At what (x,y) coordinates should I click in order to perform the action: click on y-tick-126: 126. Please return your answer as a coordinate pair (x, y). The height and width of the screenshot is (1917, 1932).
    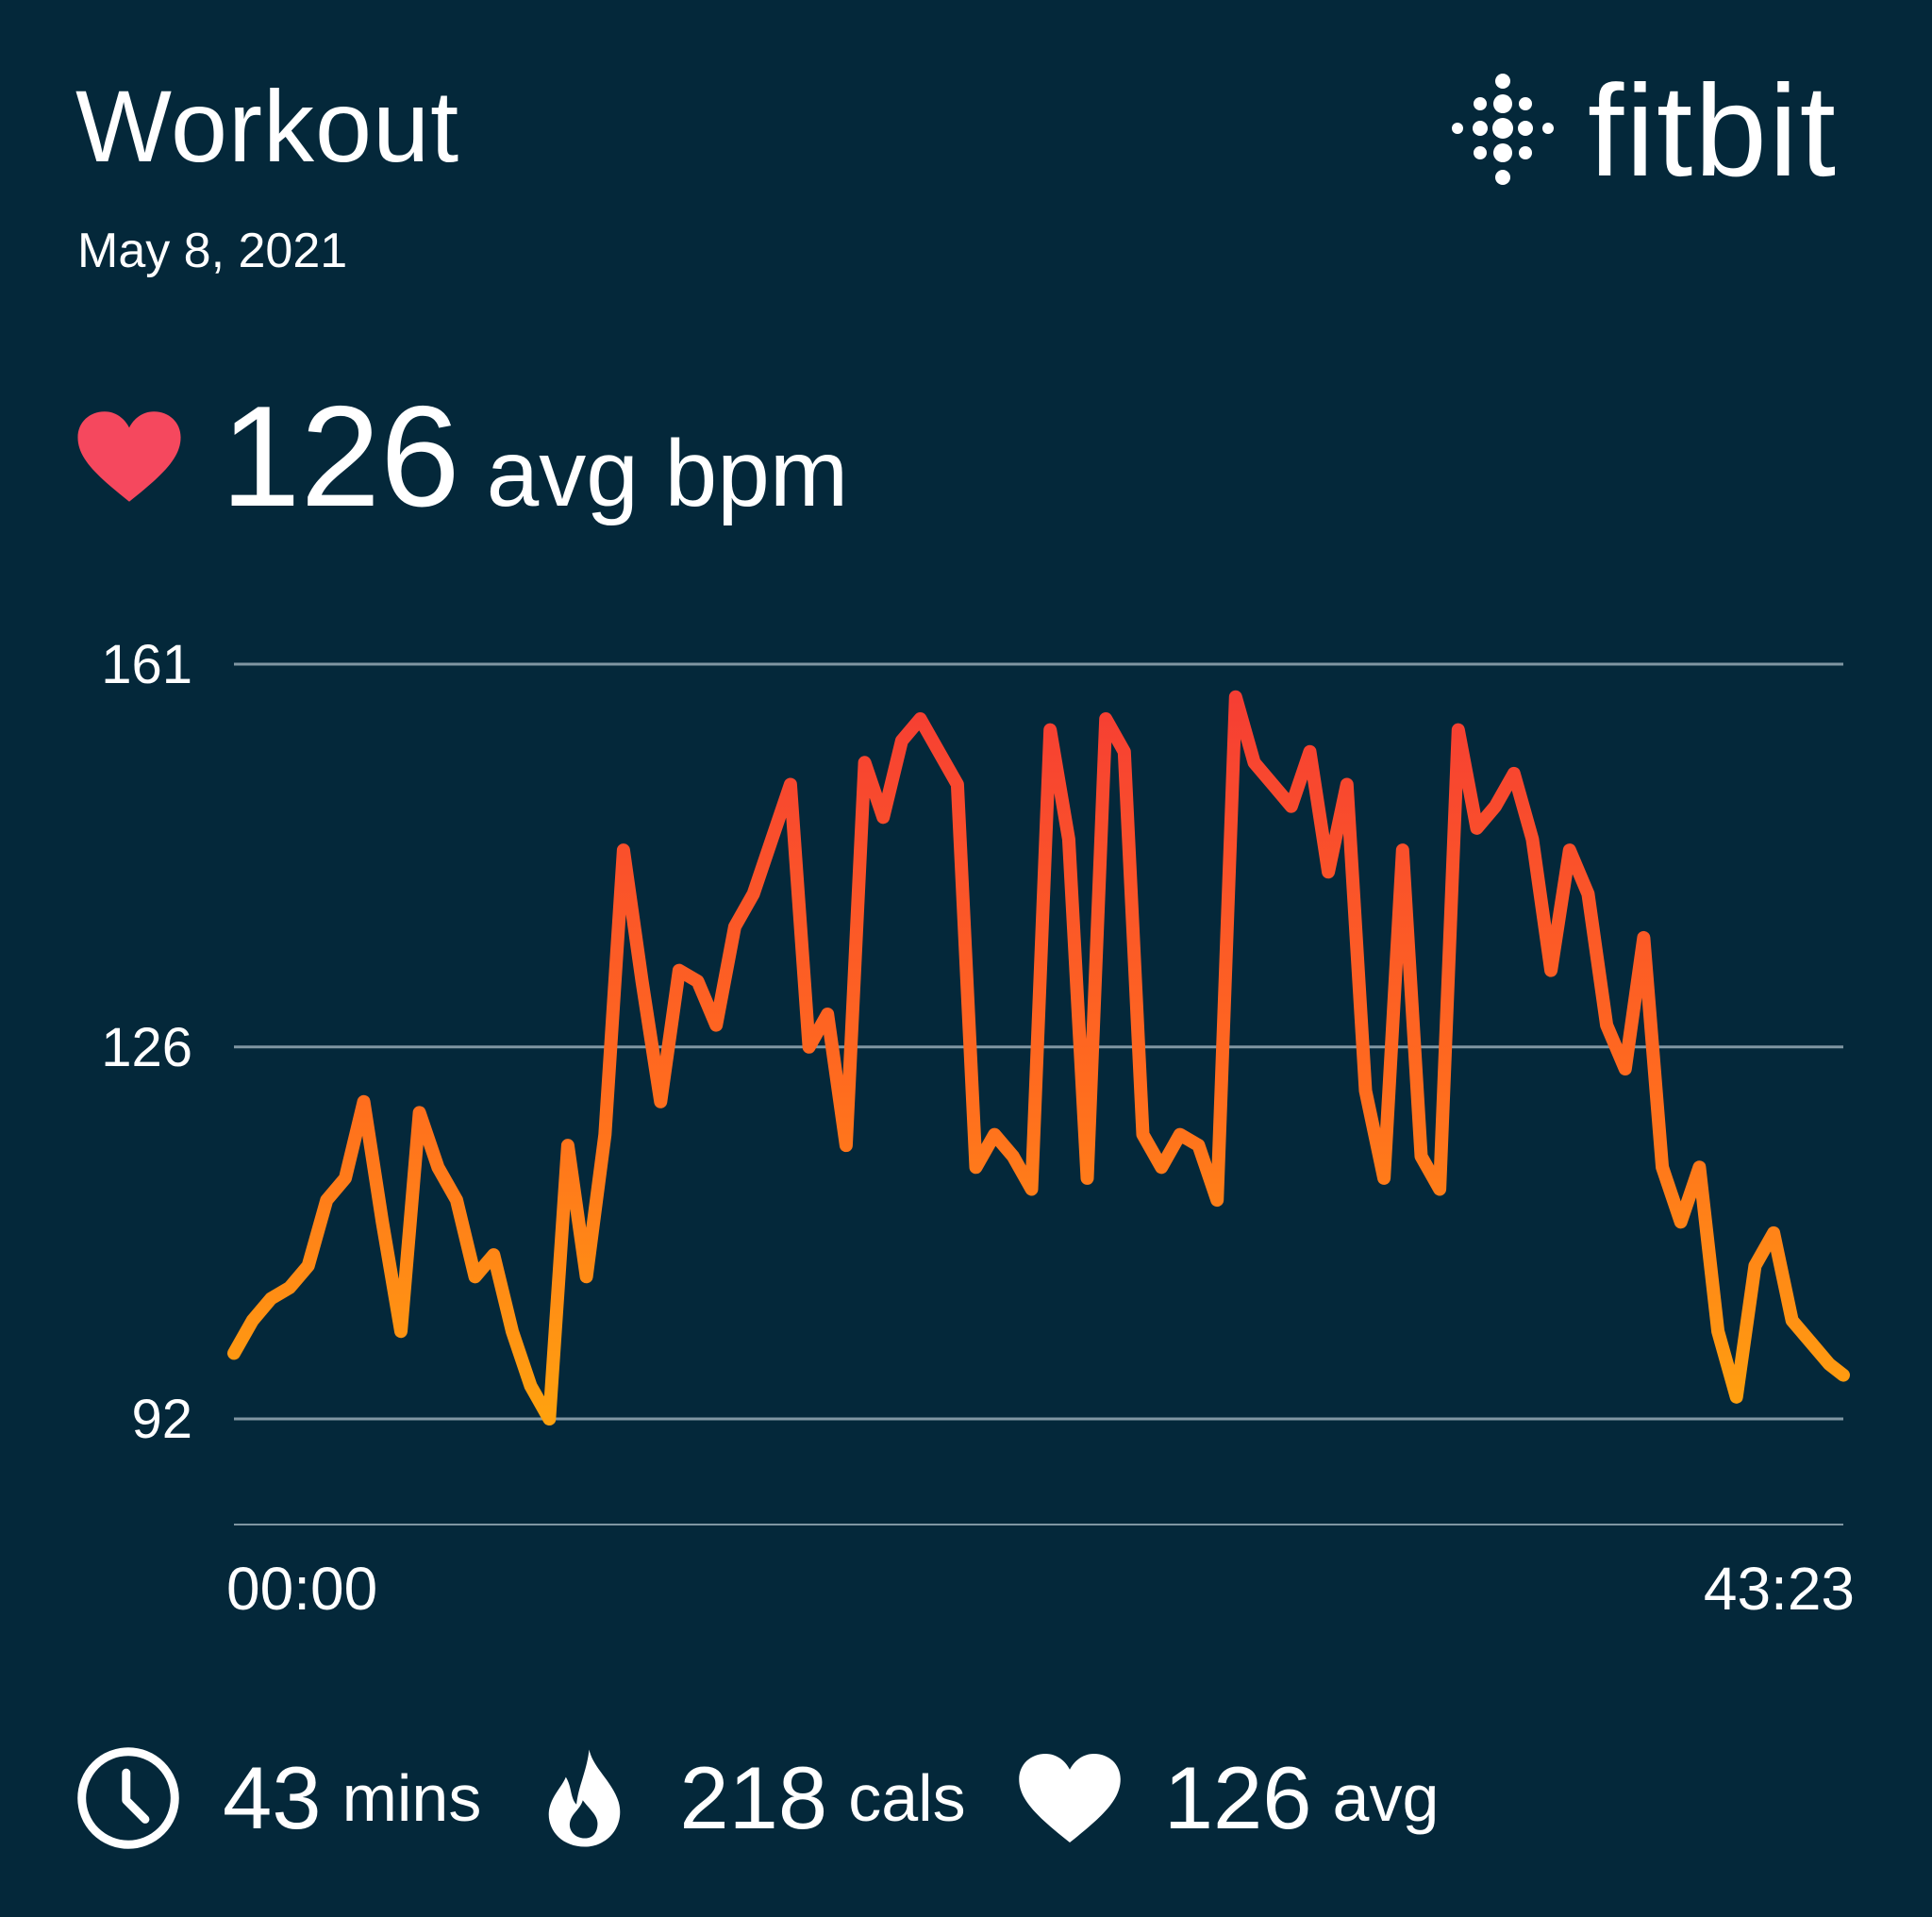
    Looking at the image, I should click on (146, 1047).